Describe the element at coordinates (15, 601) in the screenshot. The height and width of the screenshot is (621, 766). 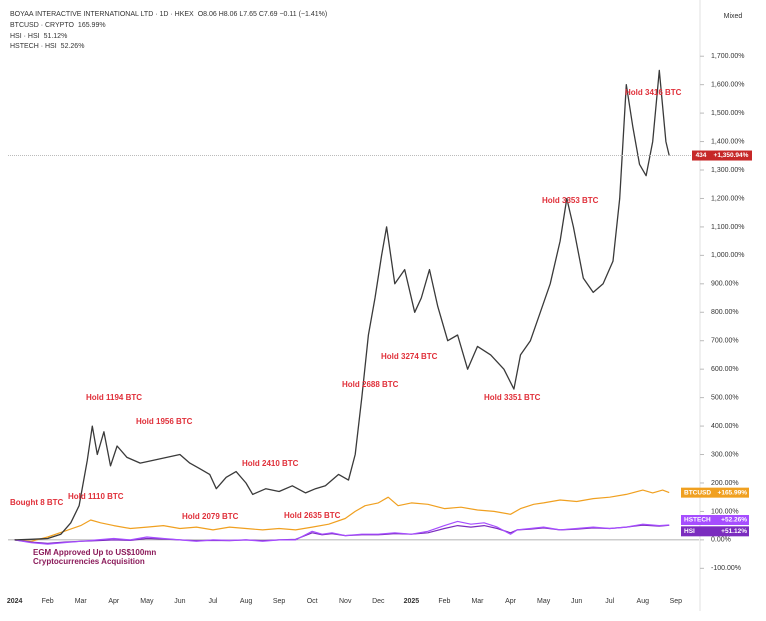
I see `x-tick-label: 2024` at that location.